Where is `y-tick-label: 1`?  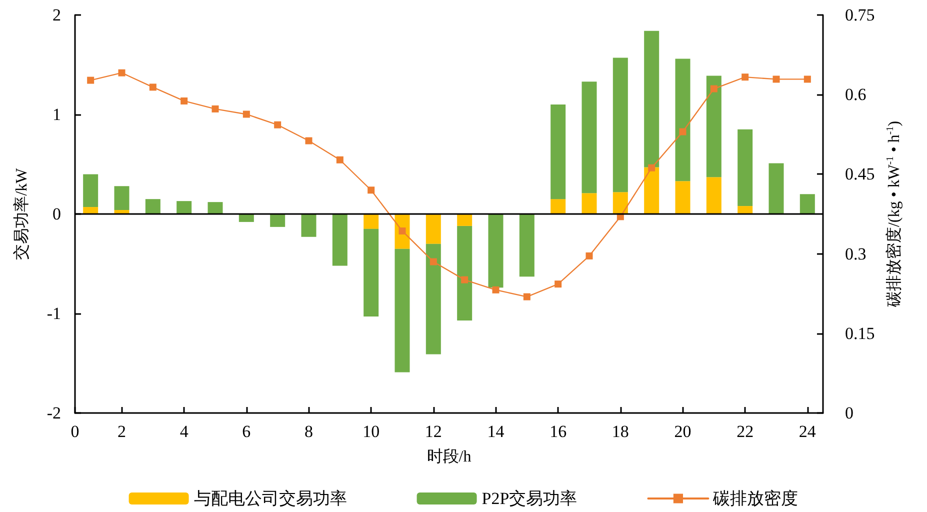 y-tick-label: 1 is located at coordinates (56, 114).